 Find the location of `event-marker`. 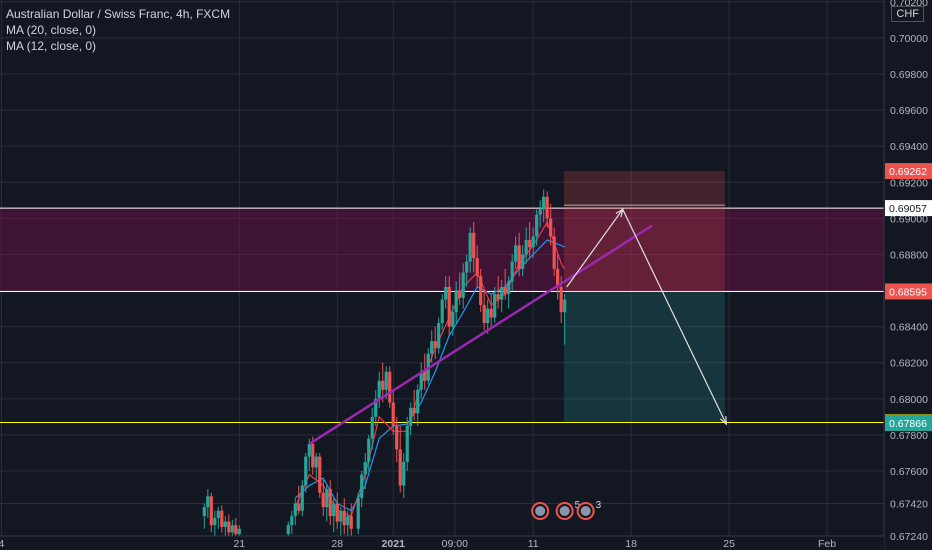

event-marker is located at coordinates (540, 511).